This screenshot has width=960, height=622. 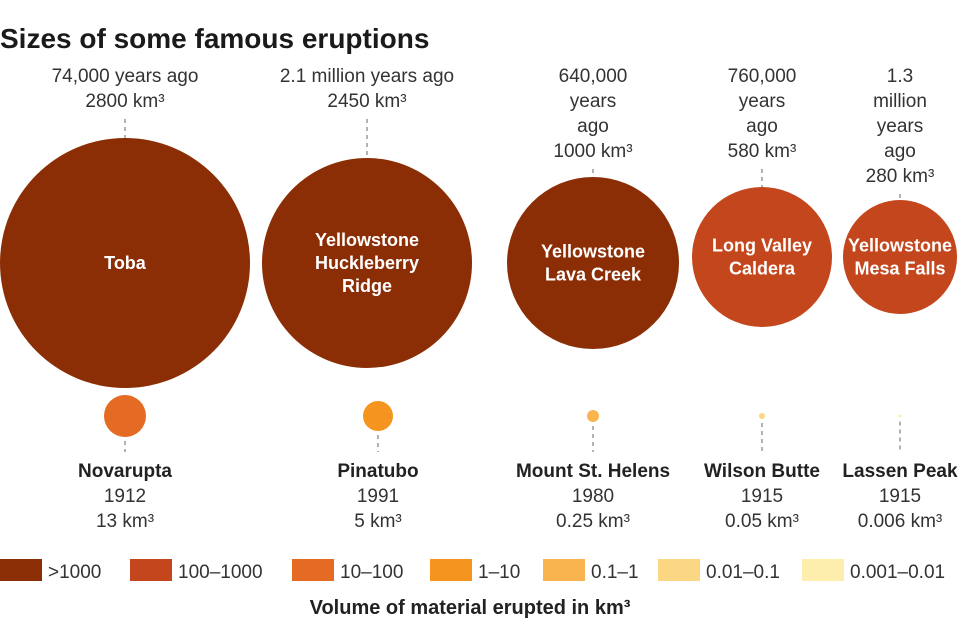 I want to click on legend-title: Volume of material erupted in km³, so click(x=470, y=608).